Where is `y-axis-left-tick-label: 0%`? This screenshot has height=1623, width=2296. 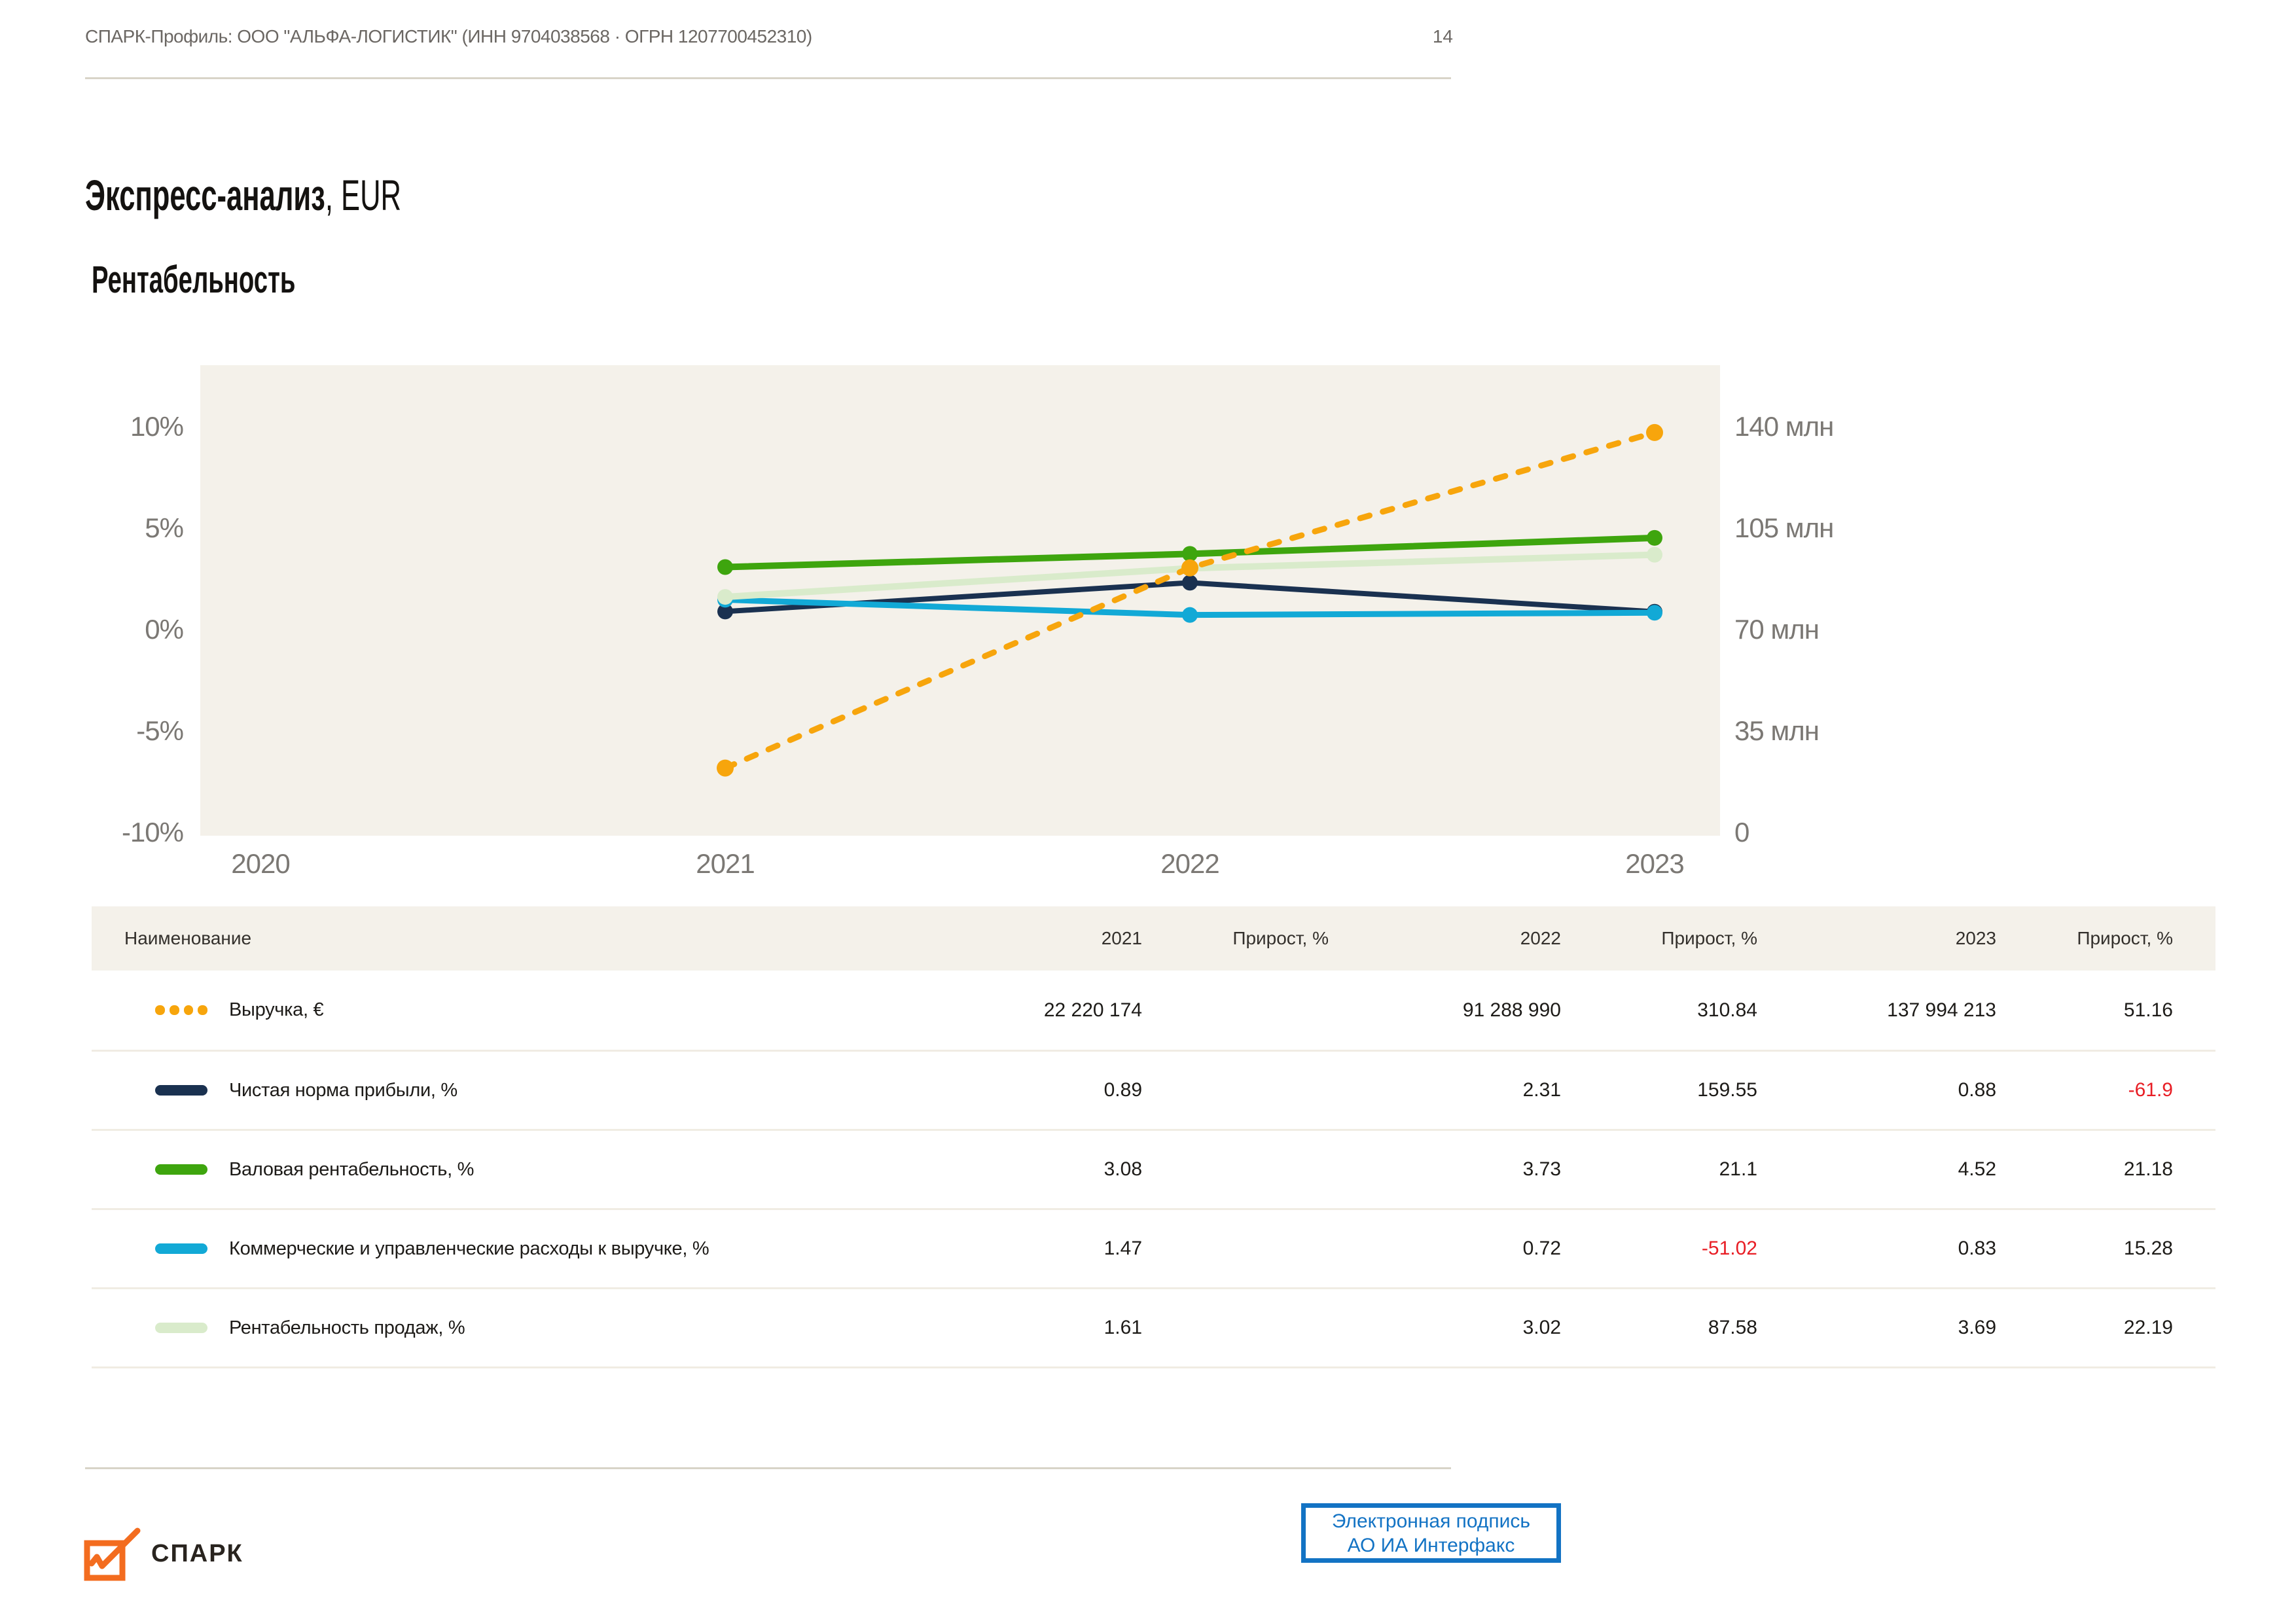 y-axis-left-tick-label: 0% is located at coordinates (164, 629).